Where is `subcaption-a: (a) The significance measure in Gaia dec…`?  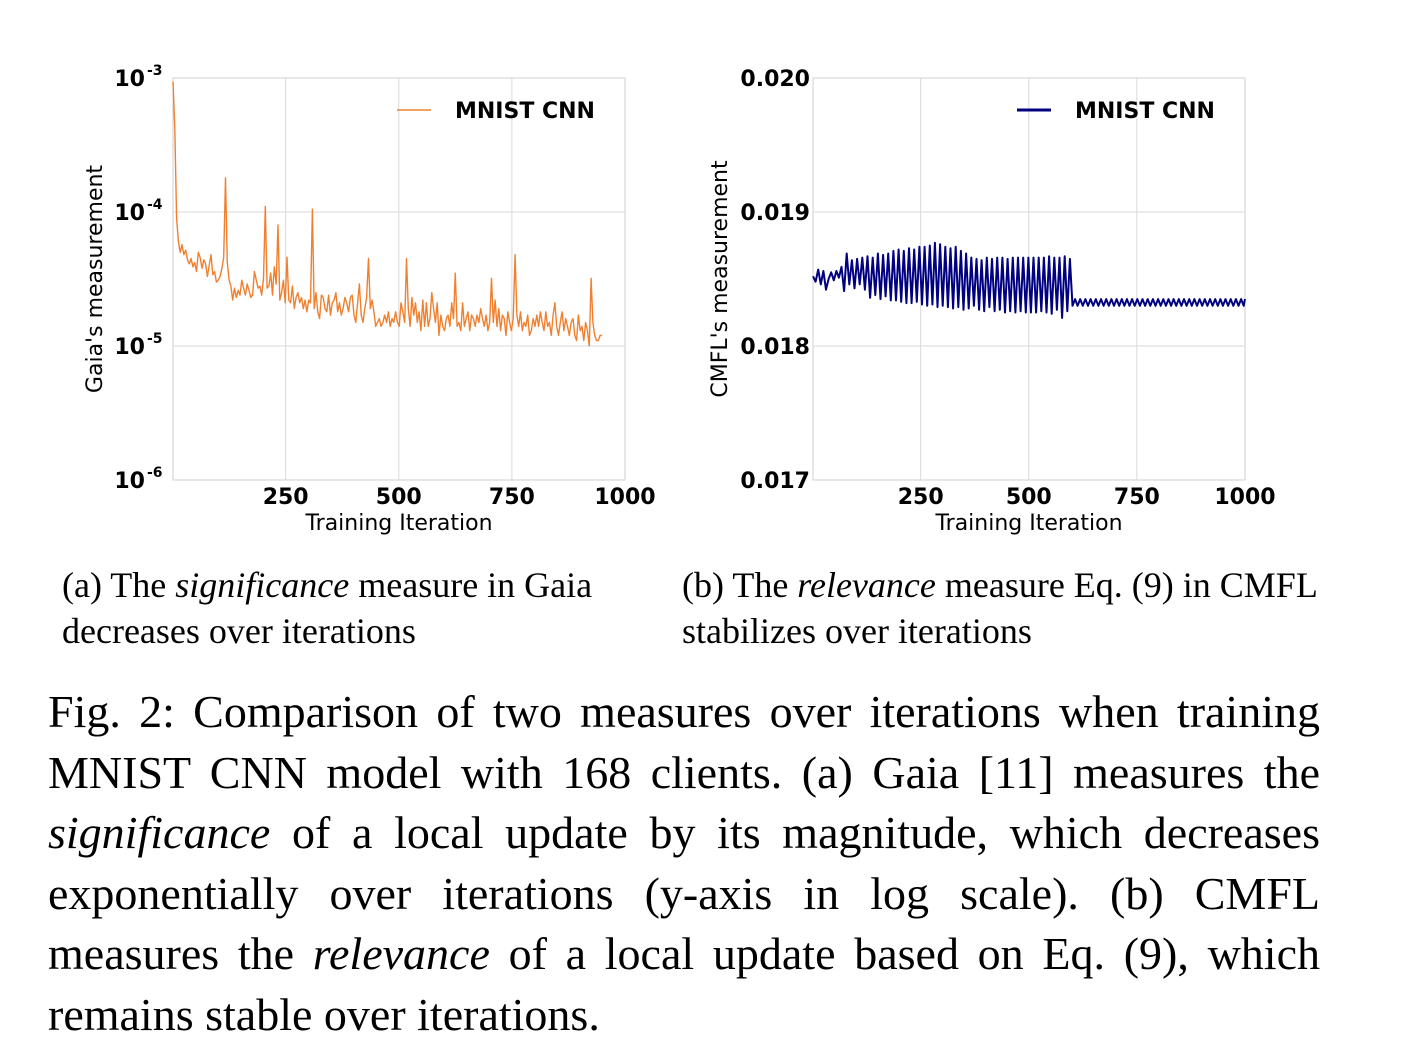
subcaption-a: (a) The significance measure in Gaia dec… is located at coordinates (327, 608).